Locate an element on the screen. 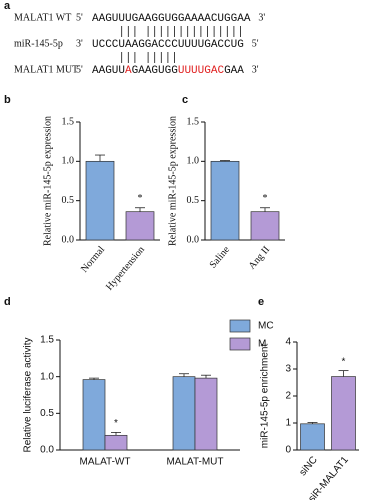 The height and width of the screenshot is (500, 365). row-label: MALAT1 WT is located at coordinates (42, 17).